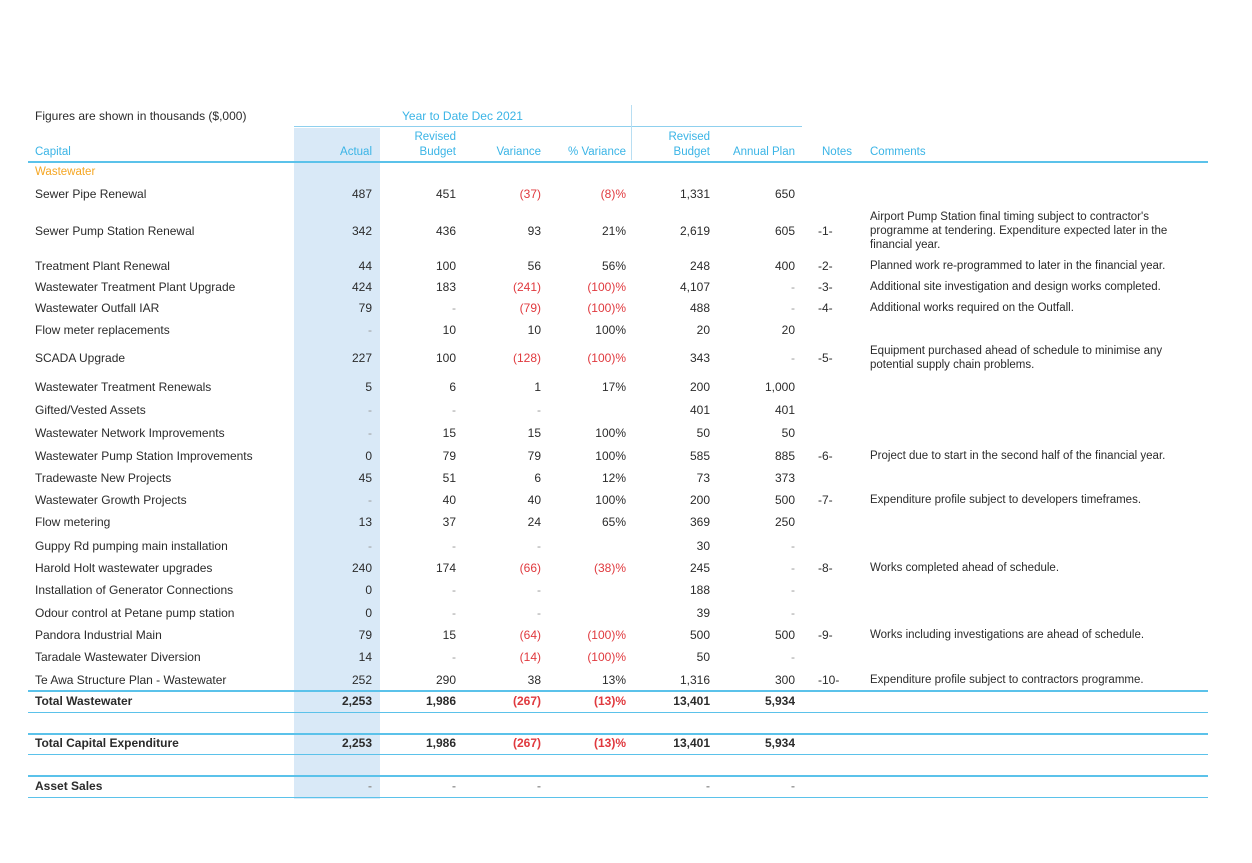 This screenshot has height=863, width=1252. I want to click on row-name: Installation of Generator Connections, so click(134, 590).